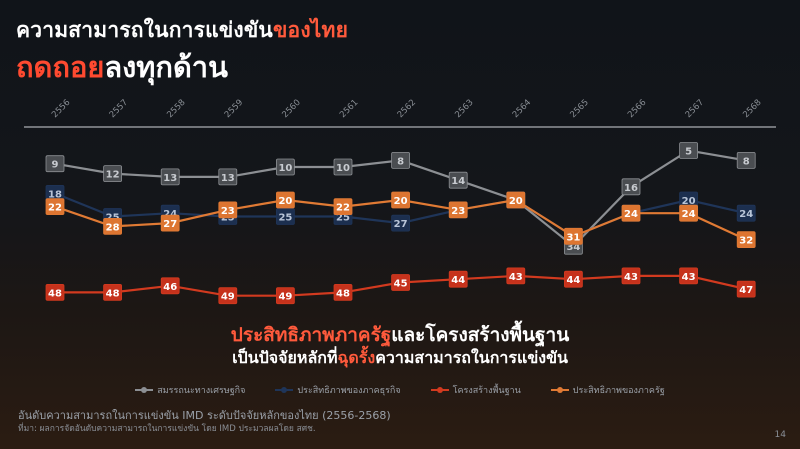  I want to click on data-label-economic: 8, so click(746, 161).